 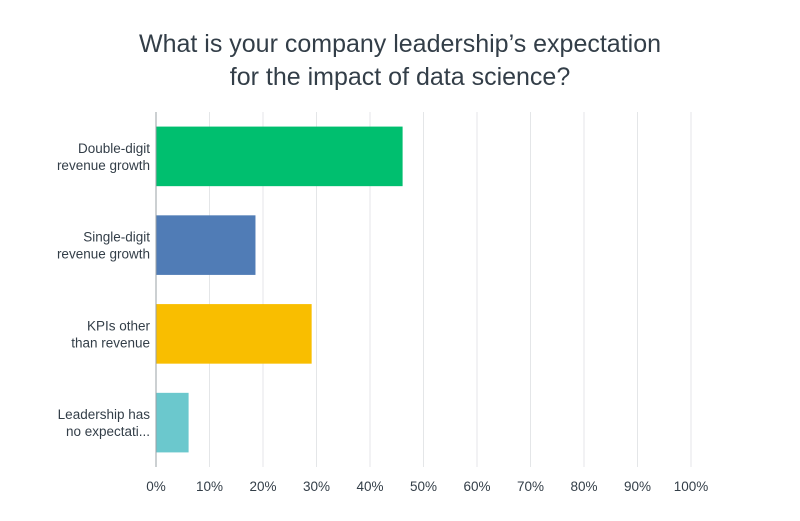 What do you see at coordinates (423, 486) in the screenshot?
I see `x-tick-label-50: 50%` at bounding box center [423, 486].